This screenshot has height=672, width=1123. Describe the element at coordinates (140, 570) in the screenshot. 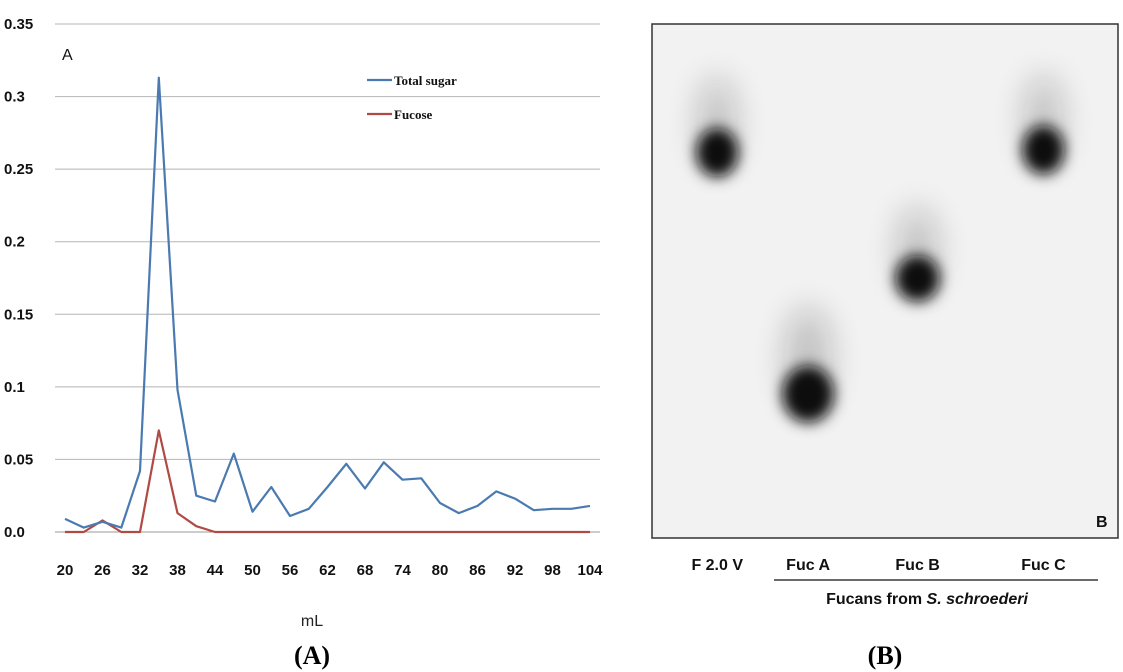

I see `x-tick-label: 32` at that location.